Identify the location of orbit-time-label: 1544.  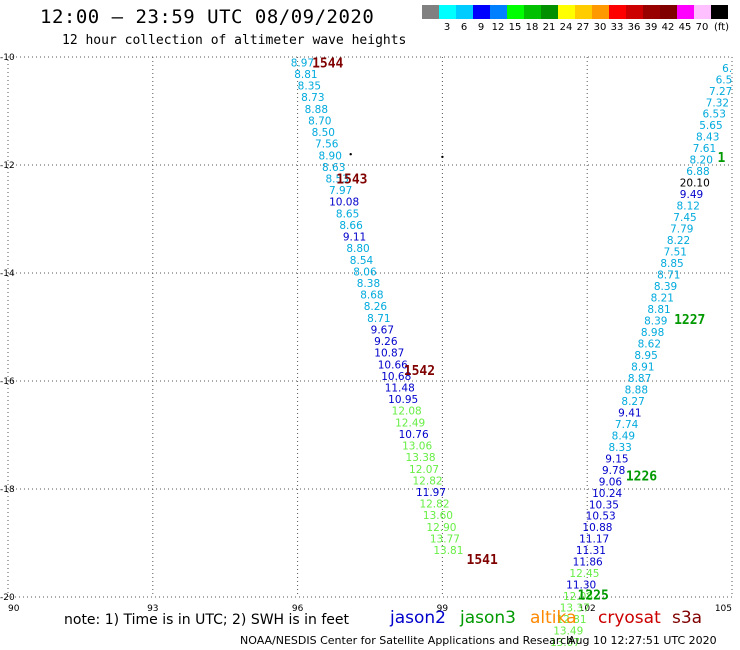
(327, 63).